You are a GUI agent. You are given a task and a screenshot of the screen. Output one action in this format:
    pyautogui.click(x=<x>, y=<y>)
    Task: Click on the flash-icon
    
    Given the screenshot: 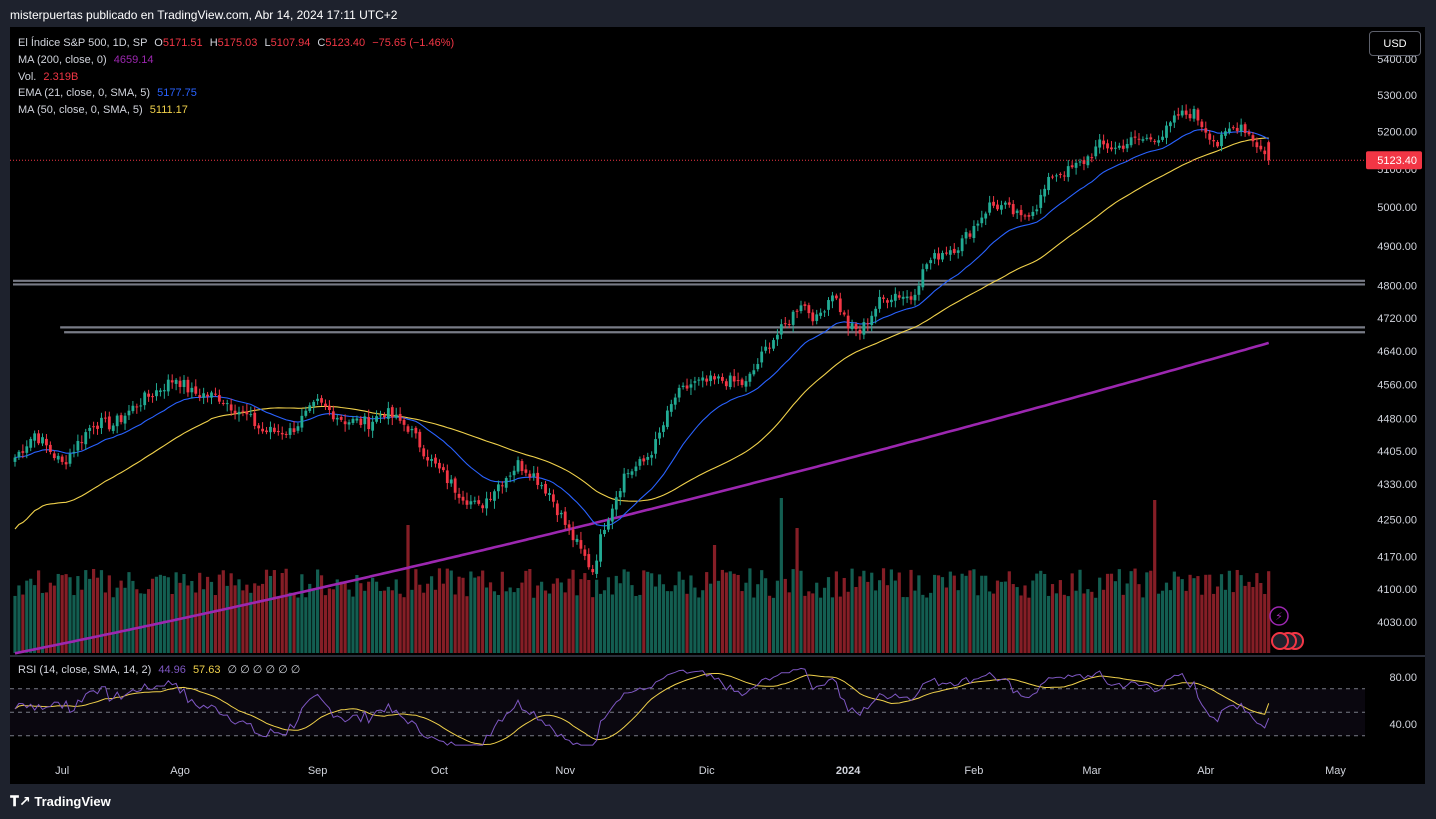 What is the action you would take?
    pyautogui.click(x=1279, y=616)
    